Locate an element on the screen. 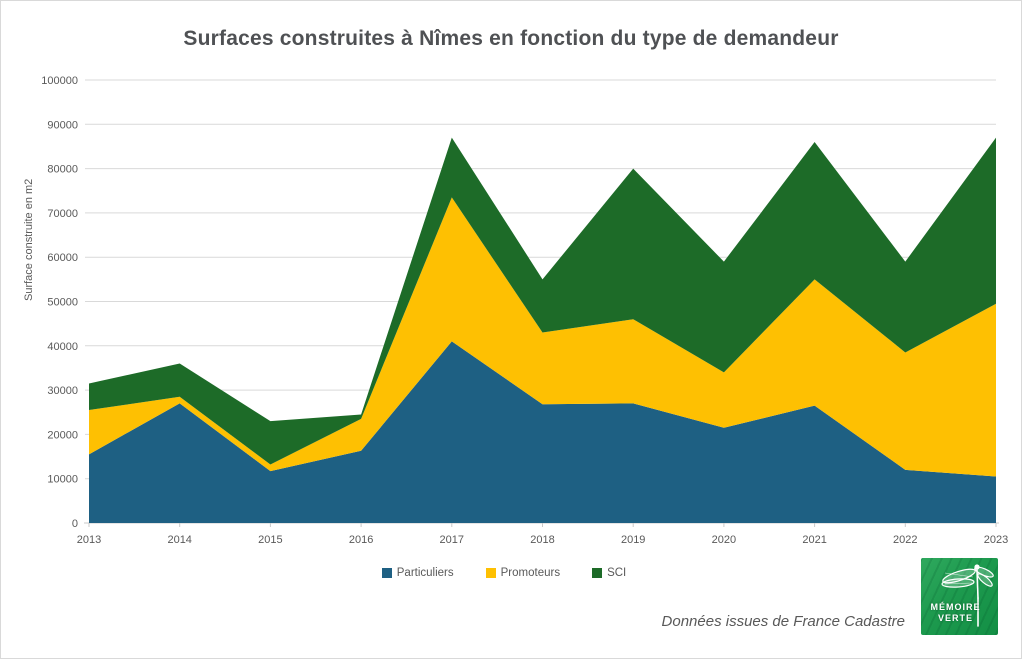 The image size is (1024, 662). legend: Particuliers Promoteurs SCI is located at coordinates (504, 573).